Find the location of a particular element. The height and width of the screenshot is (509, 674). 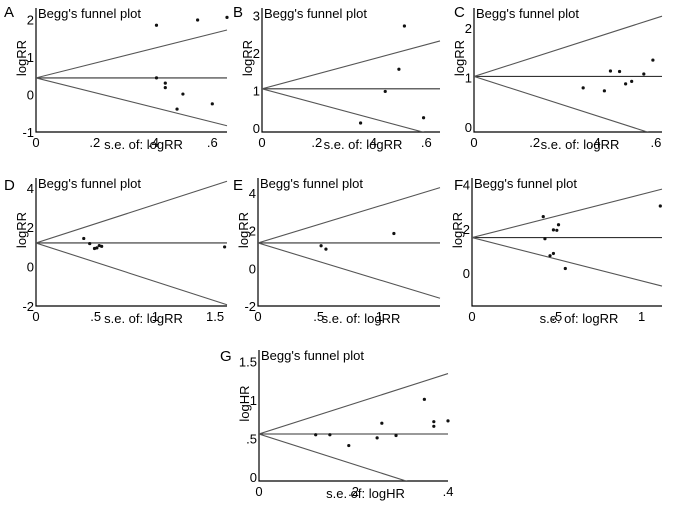

y-tick-label: 3 is located at coordinates (256, 16).